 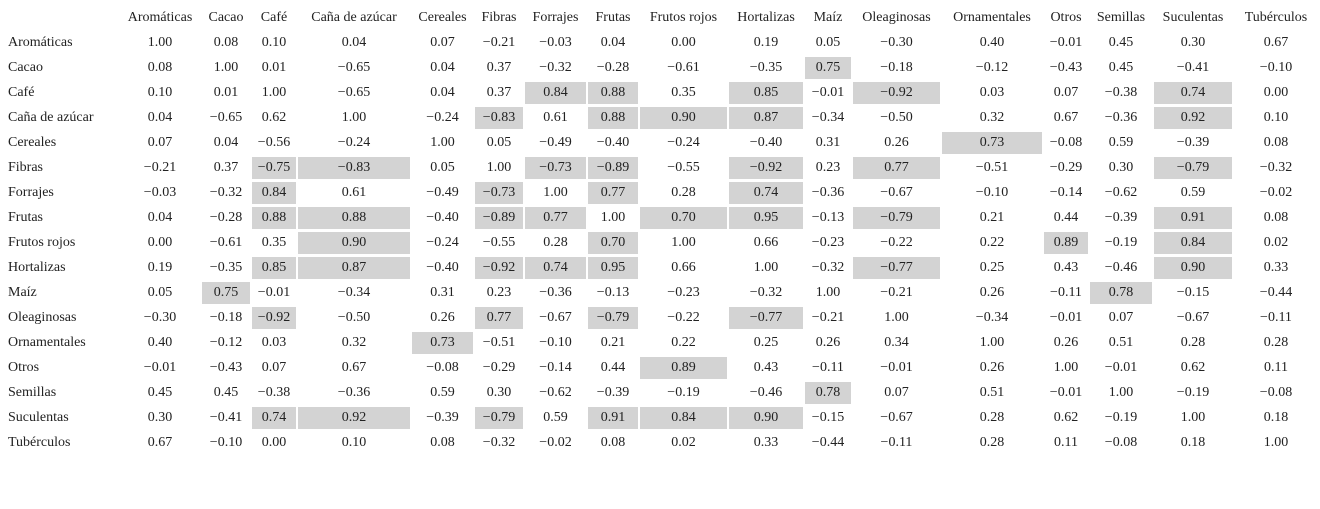 I want to click on shaded-cell: −0.79, so click(x=1193, y=168).